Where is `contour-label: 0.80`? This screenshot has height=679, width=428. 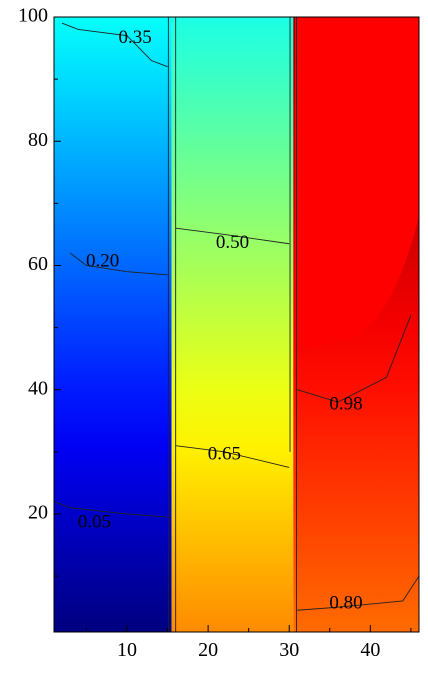
contour-label: 0.80 is located at coordinates (345, 602).